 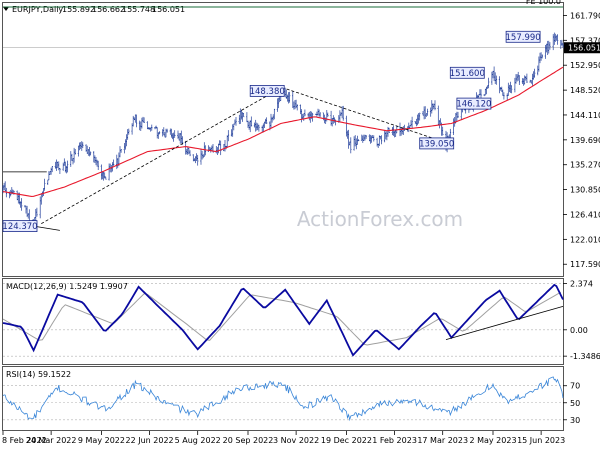 I want to click on macd-tick-label: -1.3486, so click(x=585, y=356).